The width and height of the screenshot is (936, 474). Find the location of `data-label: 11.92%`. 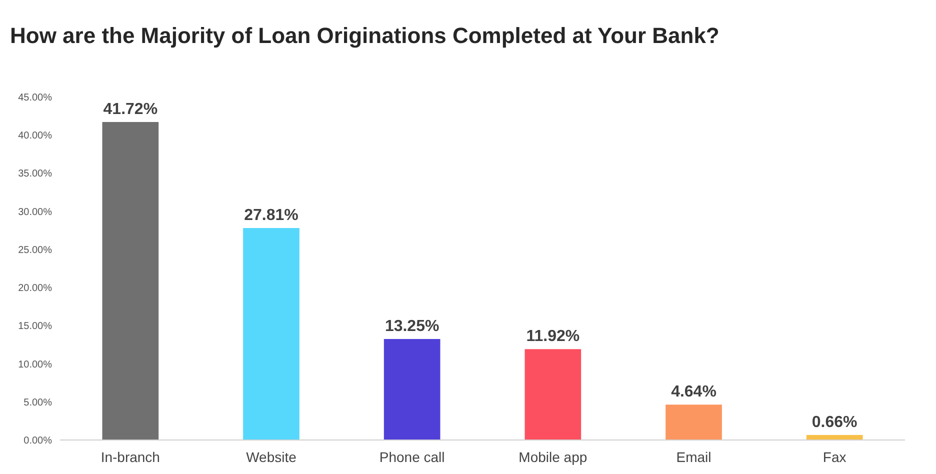

data-label: 11.92% is located at coordinates (553, 337).